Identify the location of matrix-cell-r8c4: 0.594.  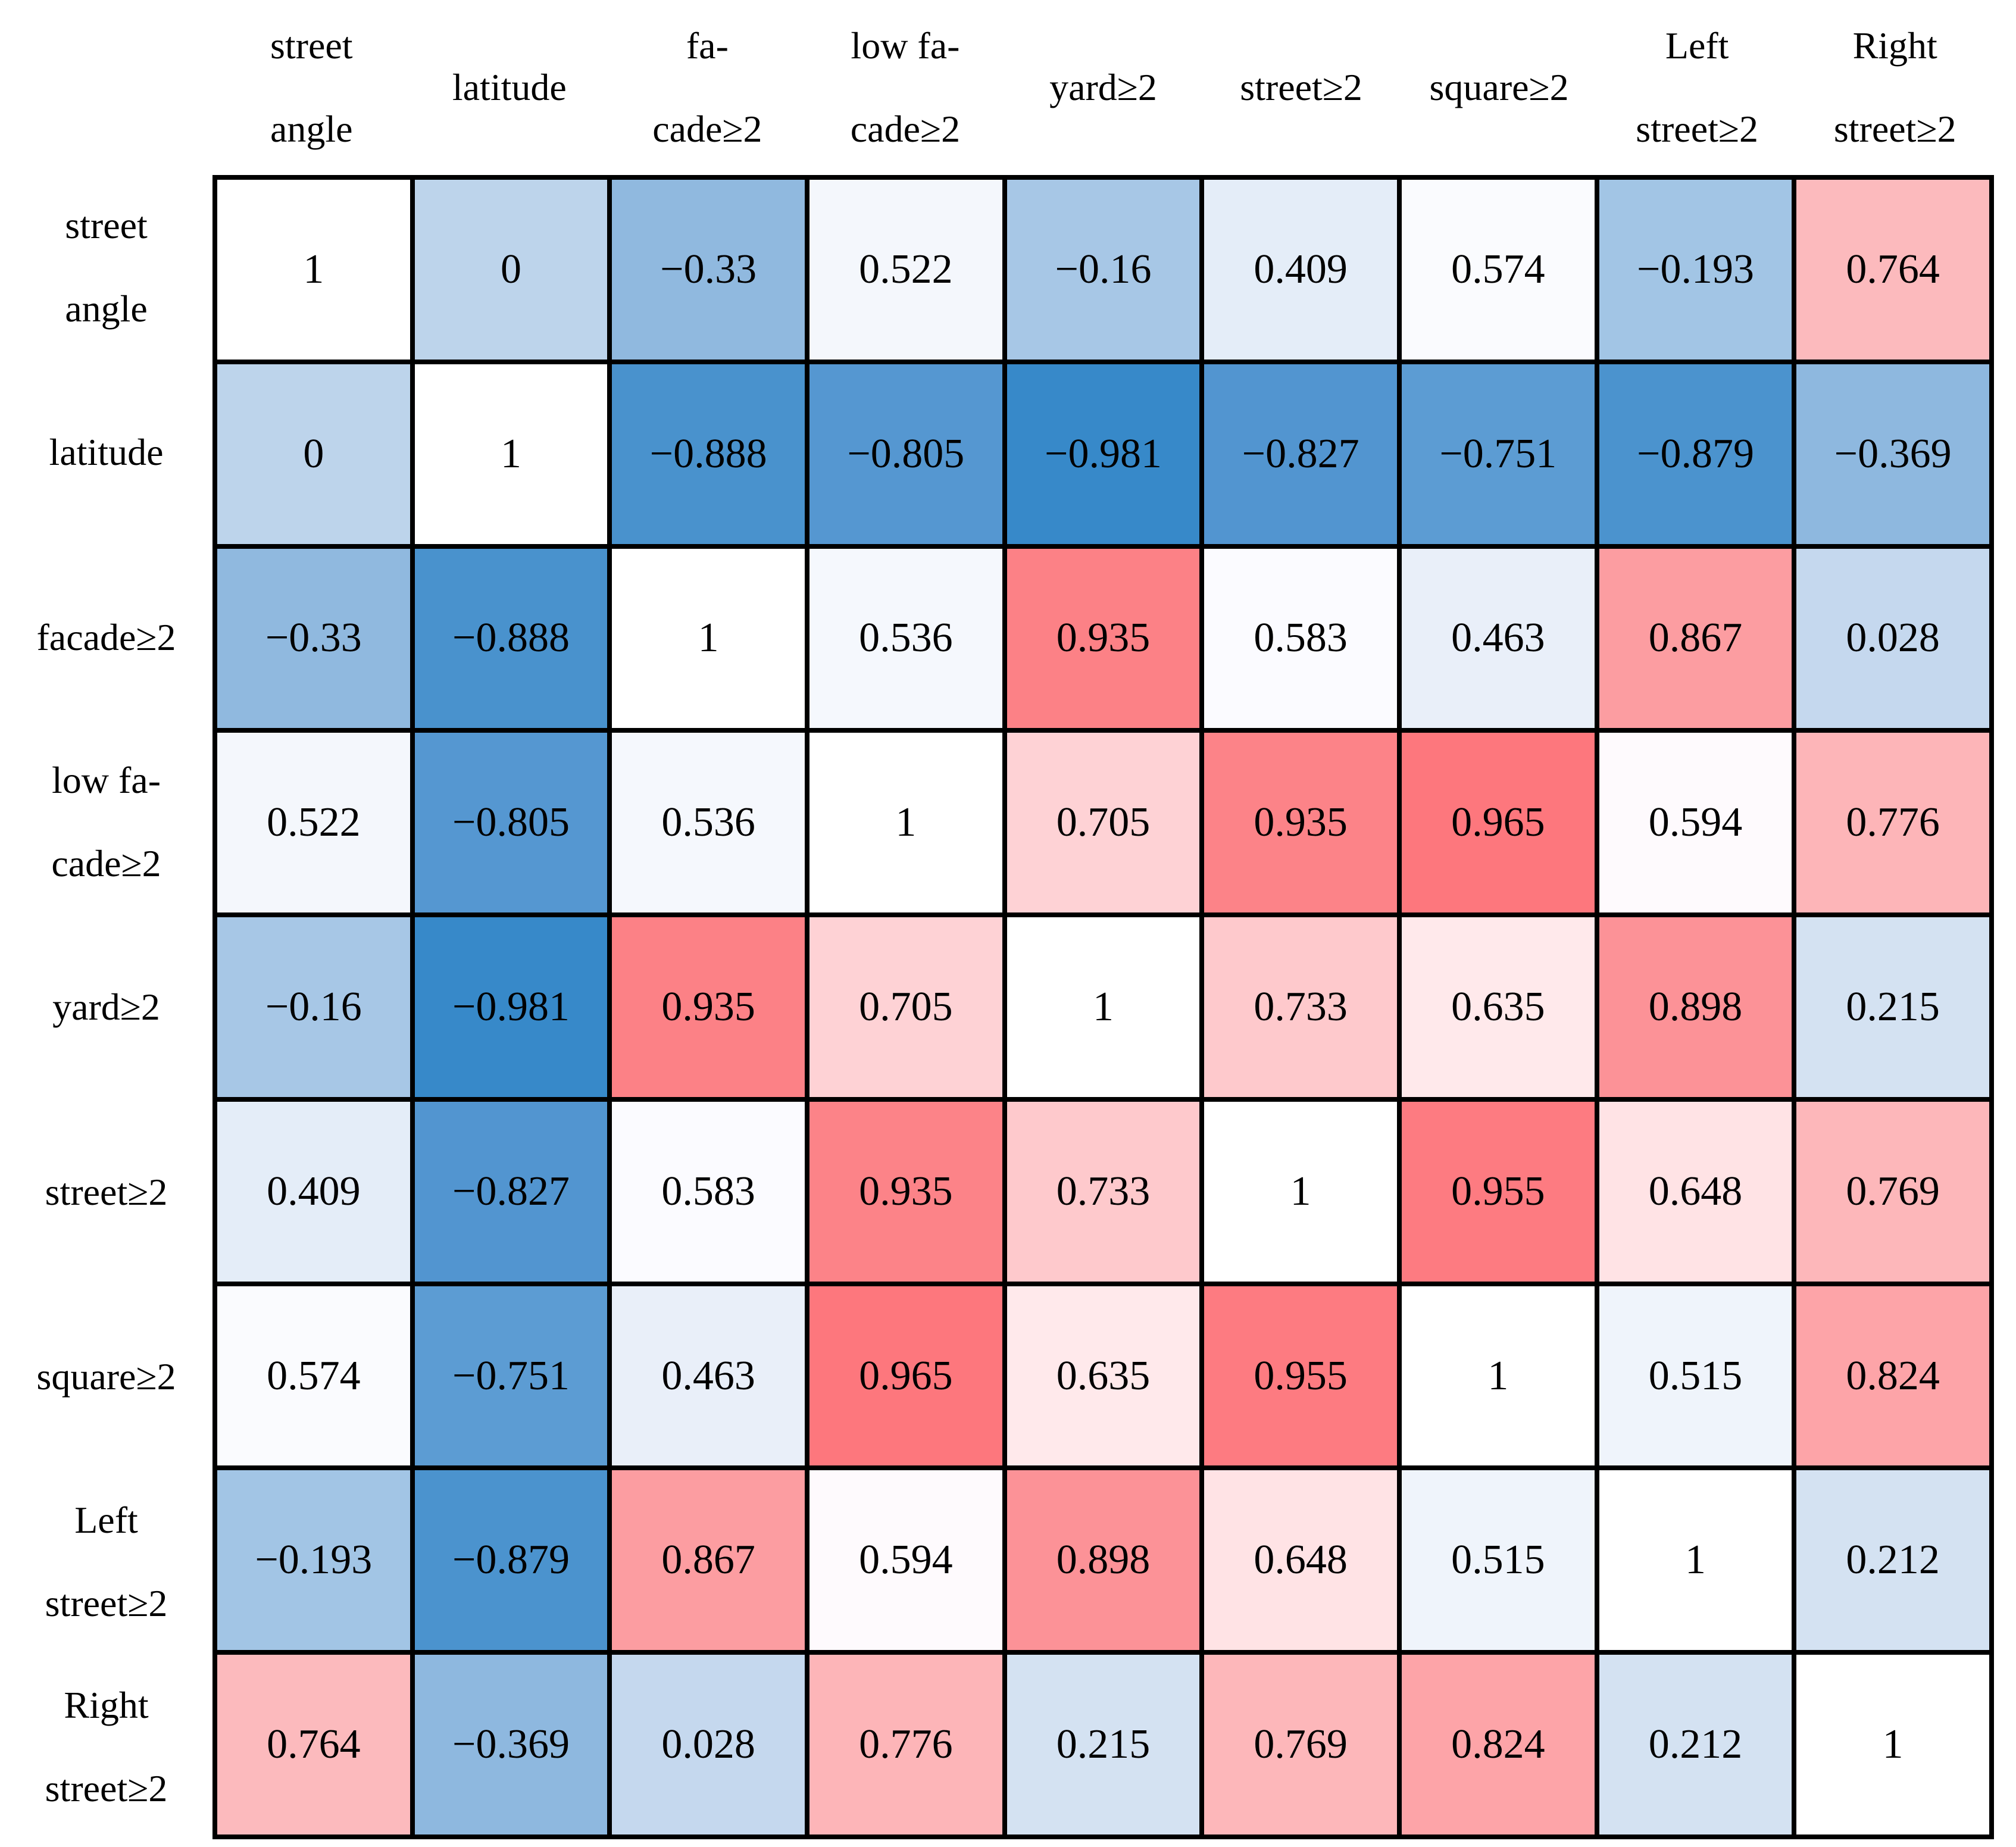
(905, 1560).